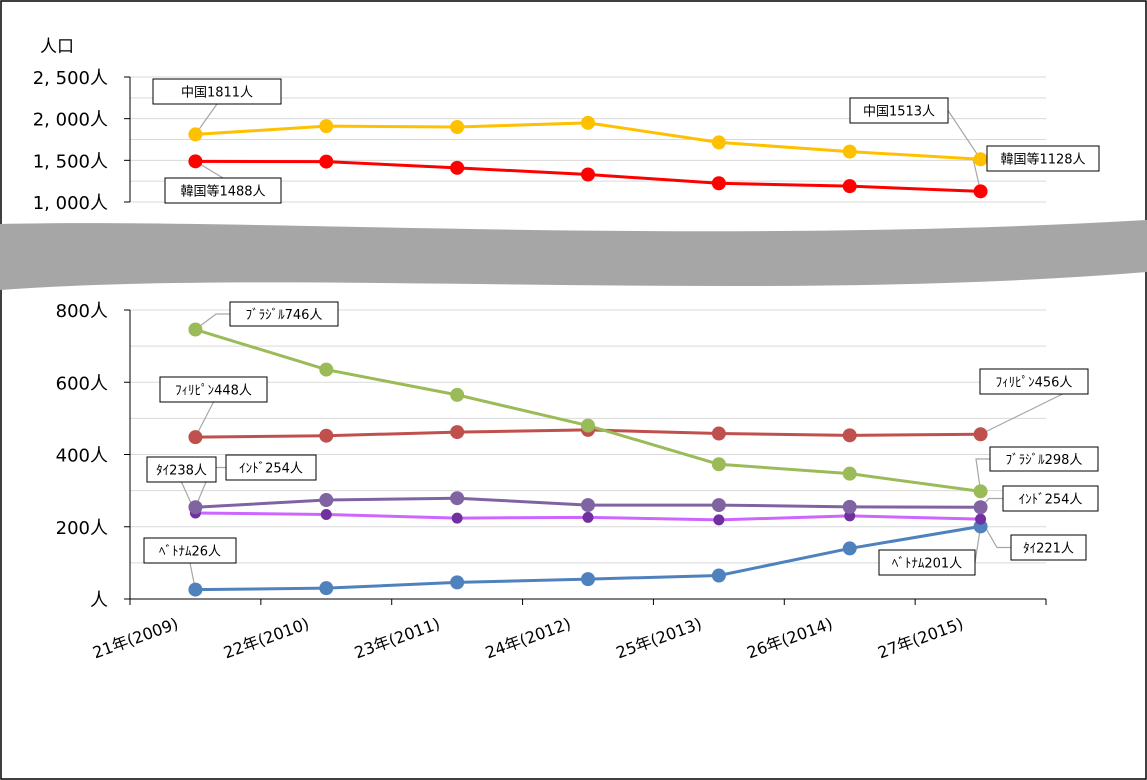 Image resolution: width=1147 pixels, height=780 pixels. What do you see at coordinates (70, 78) in the screenshot?
I see `y-tick-label: 2, 500人` at bounding box center [70, 78].